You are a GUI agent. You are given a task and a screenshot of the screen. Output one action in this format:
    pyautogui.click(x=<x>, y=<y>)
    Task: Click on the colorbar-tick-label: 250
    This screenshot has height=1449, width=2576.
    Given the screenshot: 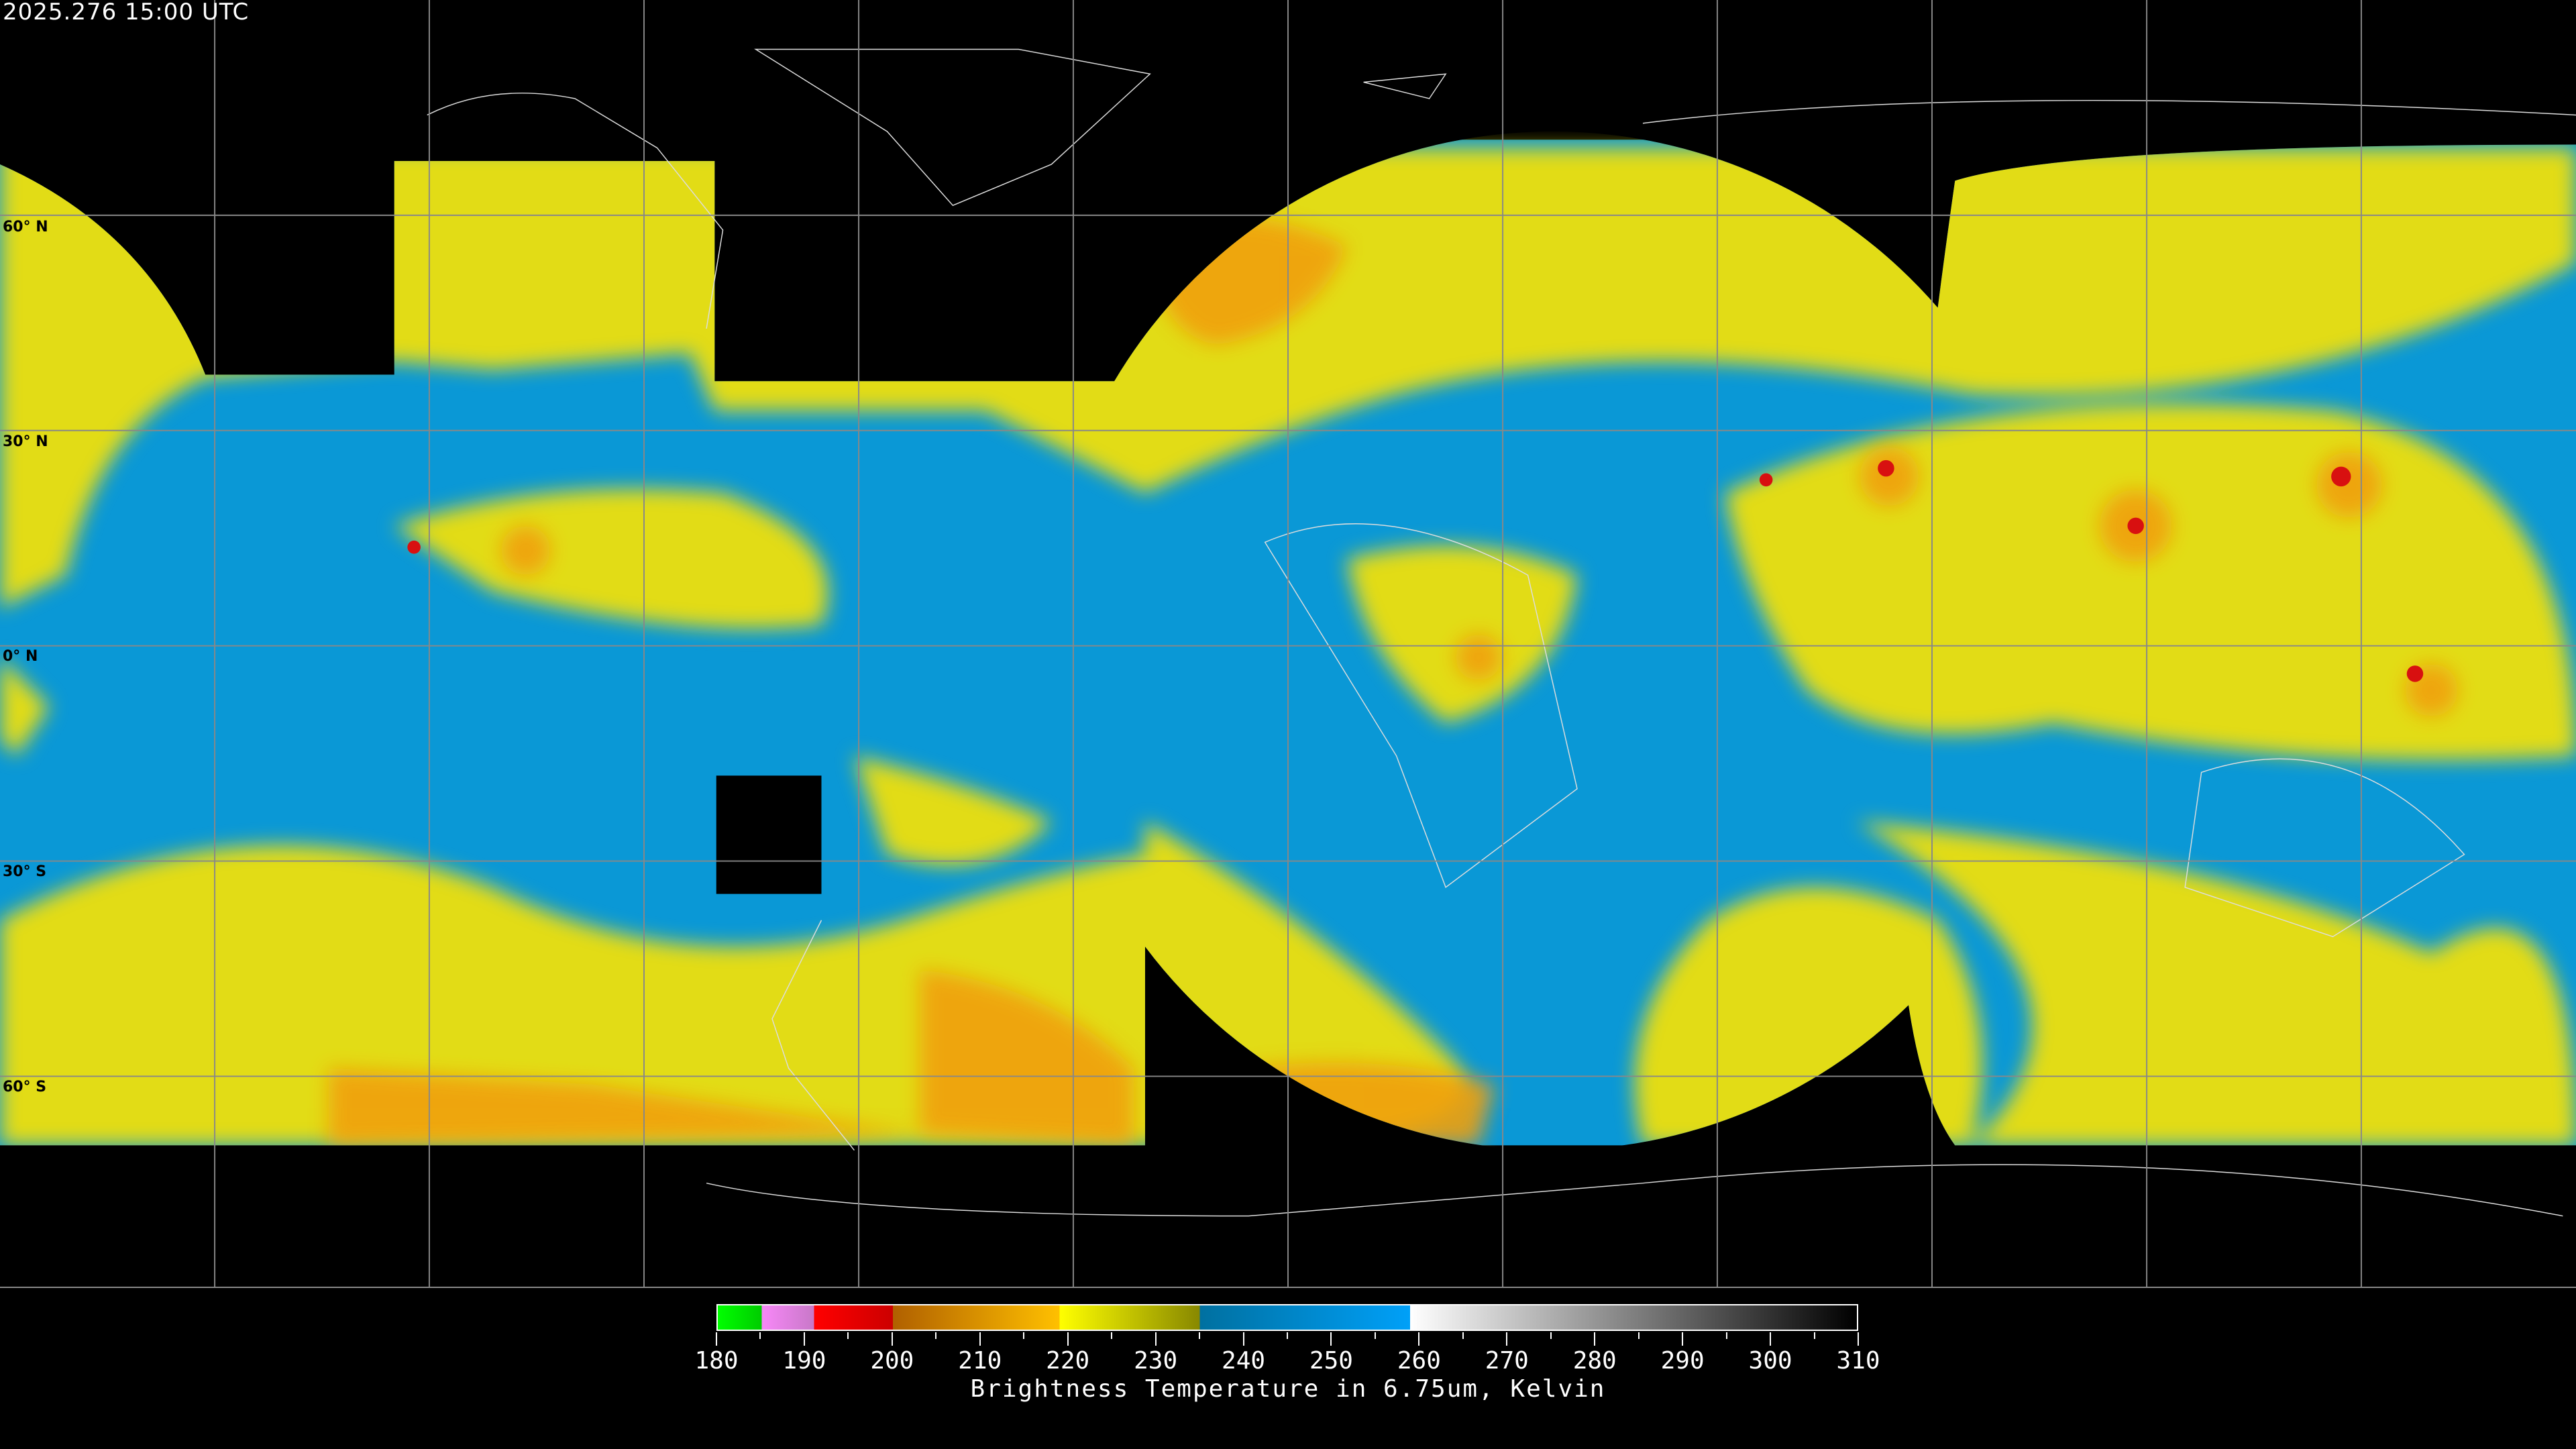 What is the action you would take?
    pyautogui.click(x=1331, y=1361)
    